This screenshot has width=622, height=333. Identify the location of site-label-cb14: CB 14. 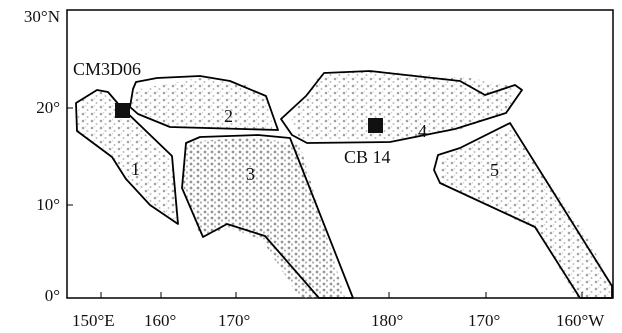
(367, 157).